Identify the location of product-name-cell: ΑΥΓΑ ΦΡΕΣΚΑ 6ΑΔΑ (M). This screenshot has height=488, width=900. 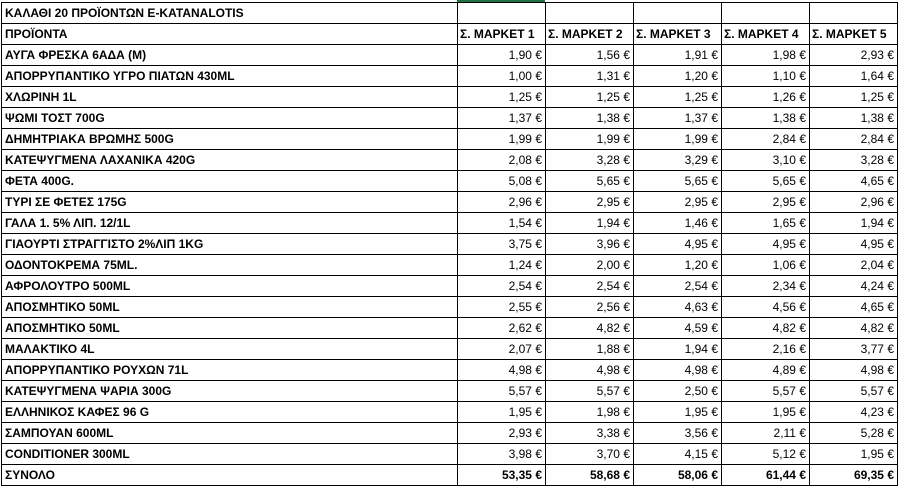
(229, 55).